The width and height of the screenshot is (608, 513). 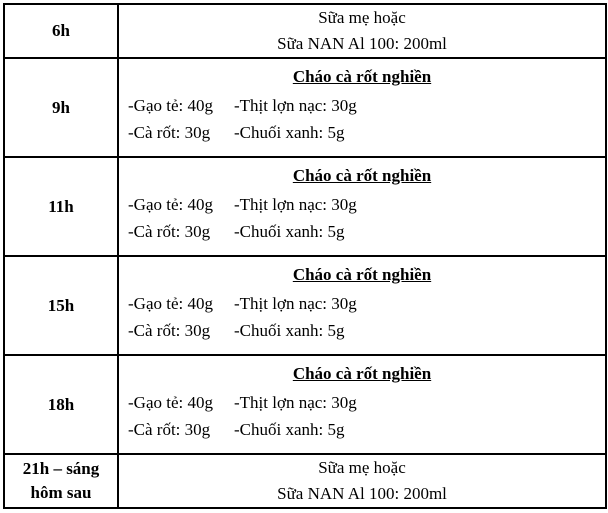 I want to click on time-label: 11h, so click(x=61, y=206).